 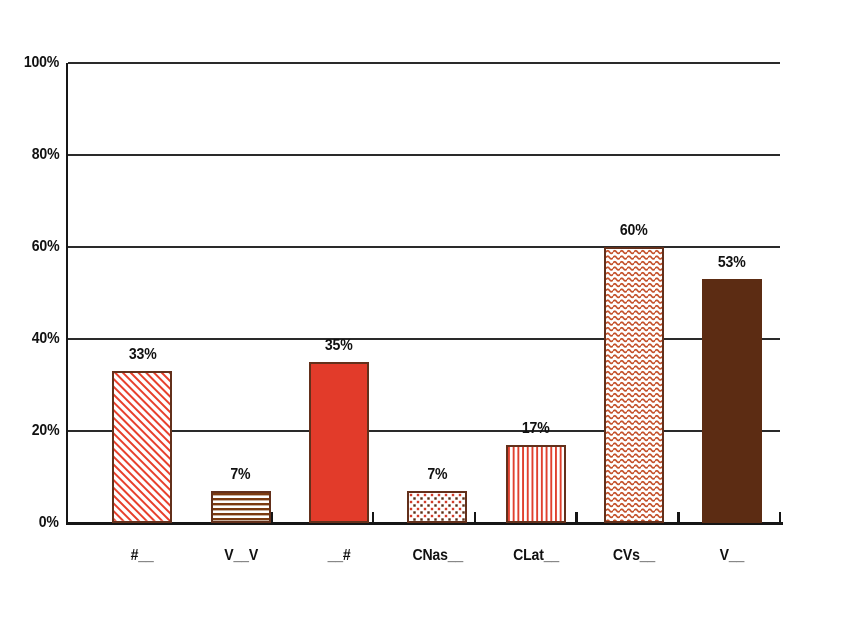 What do you see at coordinates (48, 522) in the screenshot?
I see `y-axis-label-text: 0%` at bounding box center [48, 522].